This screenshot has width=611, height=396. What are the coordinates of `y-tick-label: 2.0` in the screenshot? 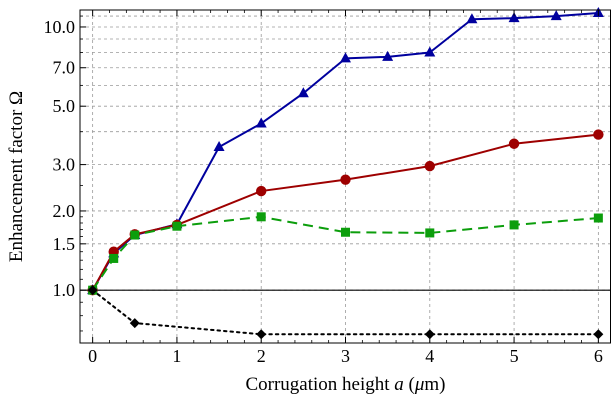 It's located at (64, 211).